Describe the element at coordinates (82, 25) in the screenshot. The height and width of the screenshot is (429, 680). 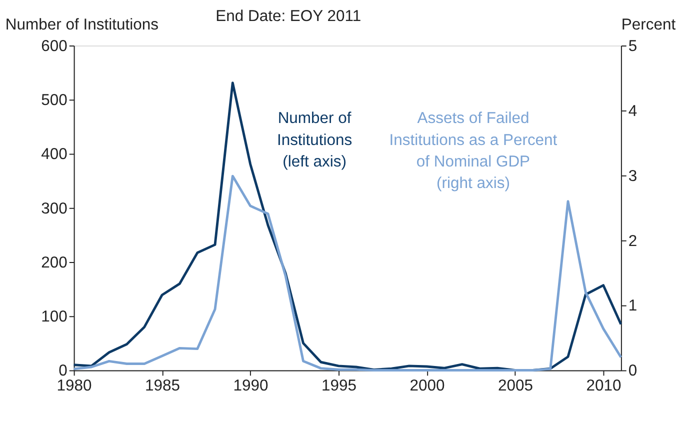
I see `y-axis-title: Number of Institutions` at that location.